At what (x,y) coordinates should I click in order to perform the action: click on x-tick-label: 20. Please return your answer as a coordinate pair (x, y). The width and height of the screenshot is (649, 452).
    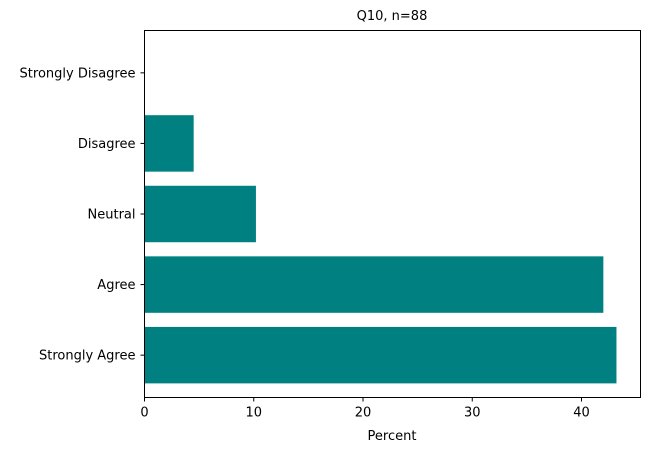
    Looking at the image, I should click on (363, 413).